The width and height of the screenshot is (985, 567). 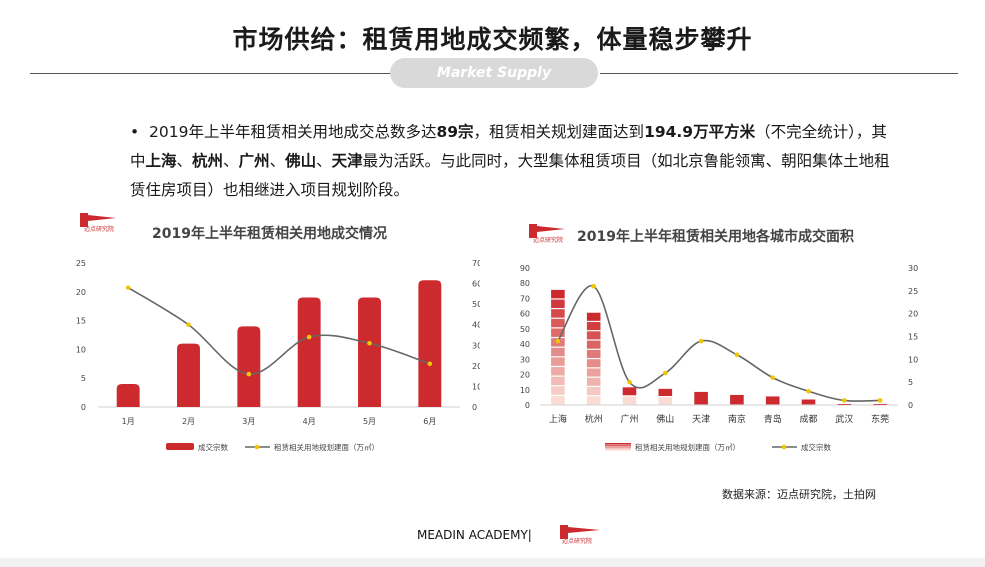 I want to click on y-left-tick-label: 80, so click(x=525, y=283).